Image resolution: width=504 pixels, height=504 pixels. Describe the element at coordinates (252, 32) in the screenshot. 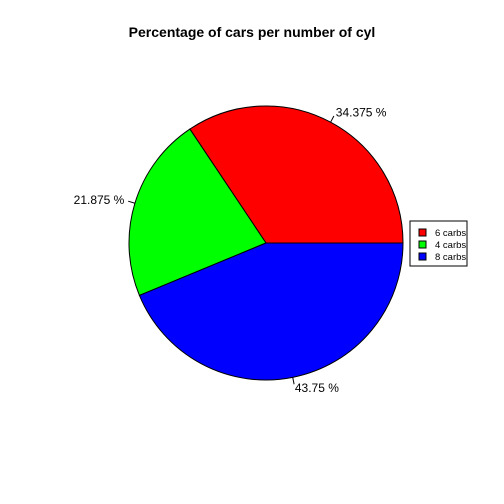

I see `chart-title: Percentage of cars per number of cyl` at that location.